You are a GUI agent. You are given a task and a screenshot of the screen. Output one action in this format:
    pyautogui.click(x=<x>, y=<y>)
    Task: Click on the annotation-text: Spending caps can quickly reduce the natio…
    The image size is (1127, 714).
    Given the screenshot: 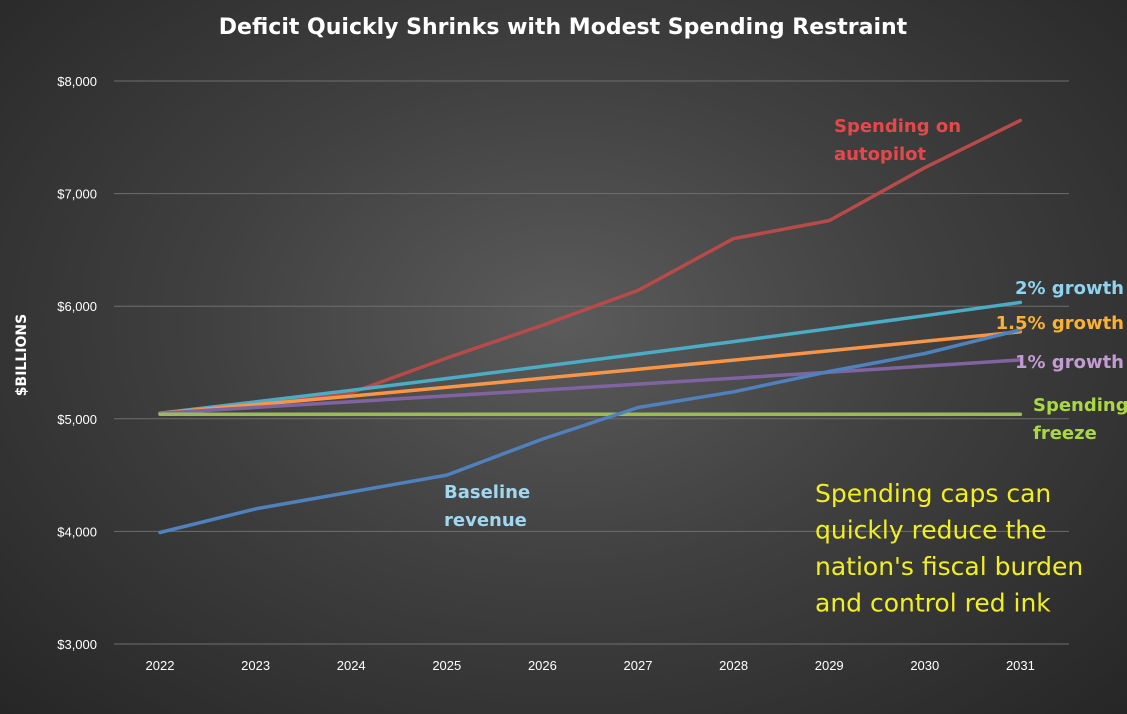 What is the action you would take?
    pyautogui.click(x=949, y=548)
    